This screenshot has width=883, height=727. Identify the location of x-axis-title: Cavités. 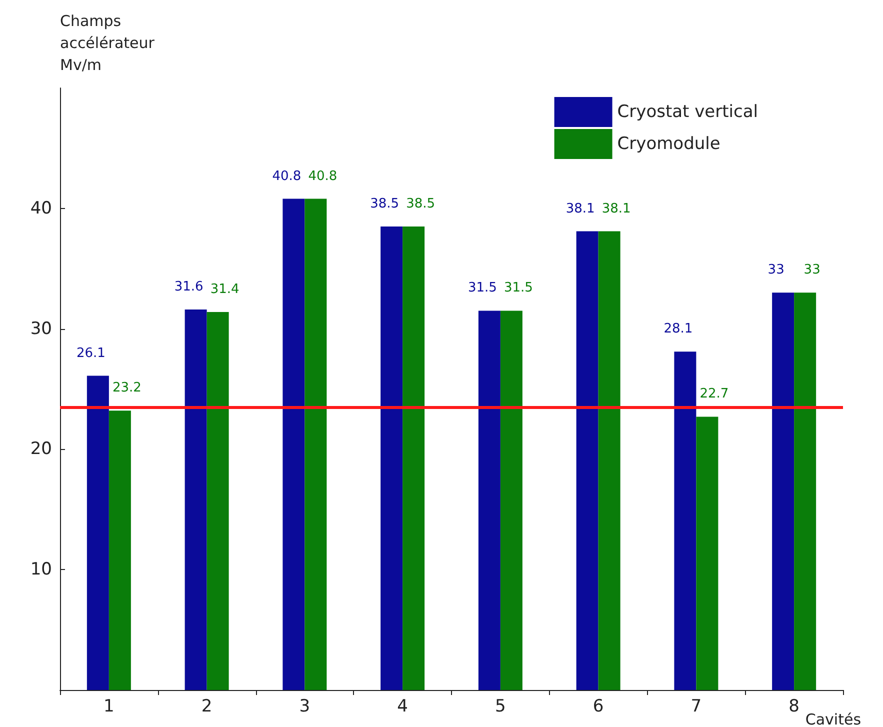
(833, 718).